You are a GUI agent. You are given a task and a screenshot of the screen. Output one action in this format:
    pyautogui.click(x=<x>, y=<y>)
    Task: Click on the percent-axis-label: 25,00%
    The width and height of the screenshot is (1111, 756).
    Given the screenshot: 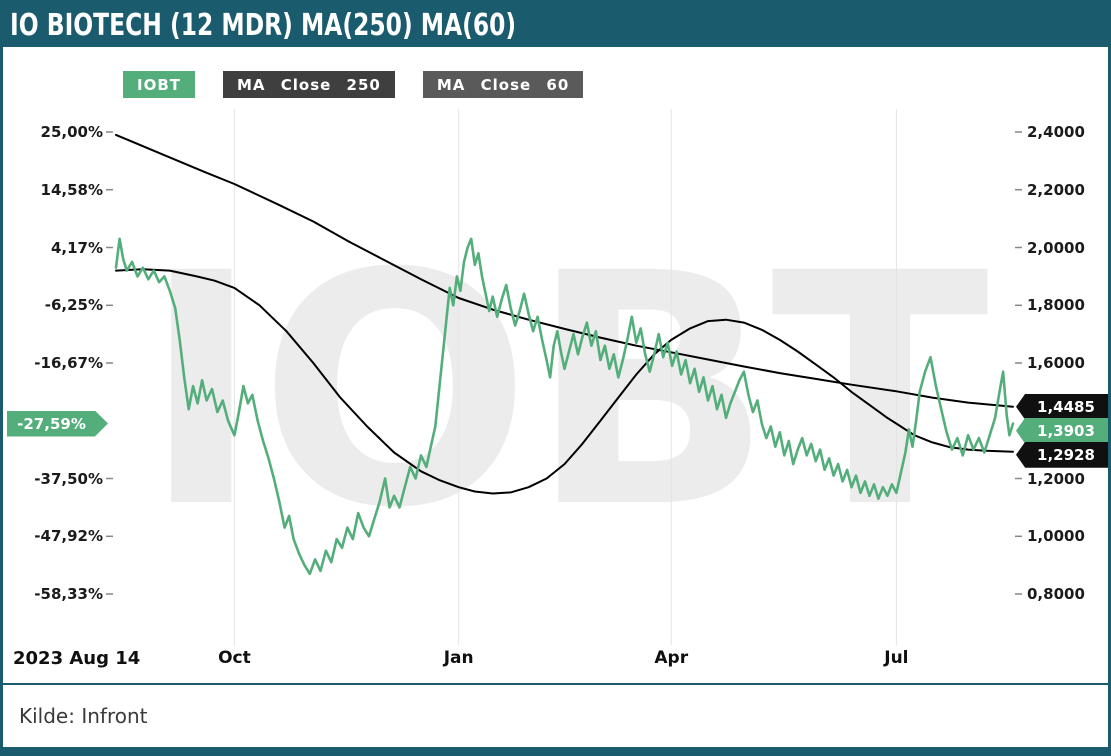 What is the action you would take?
    pyautogui.click(x=71, y=132)
    